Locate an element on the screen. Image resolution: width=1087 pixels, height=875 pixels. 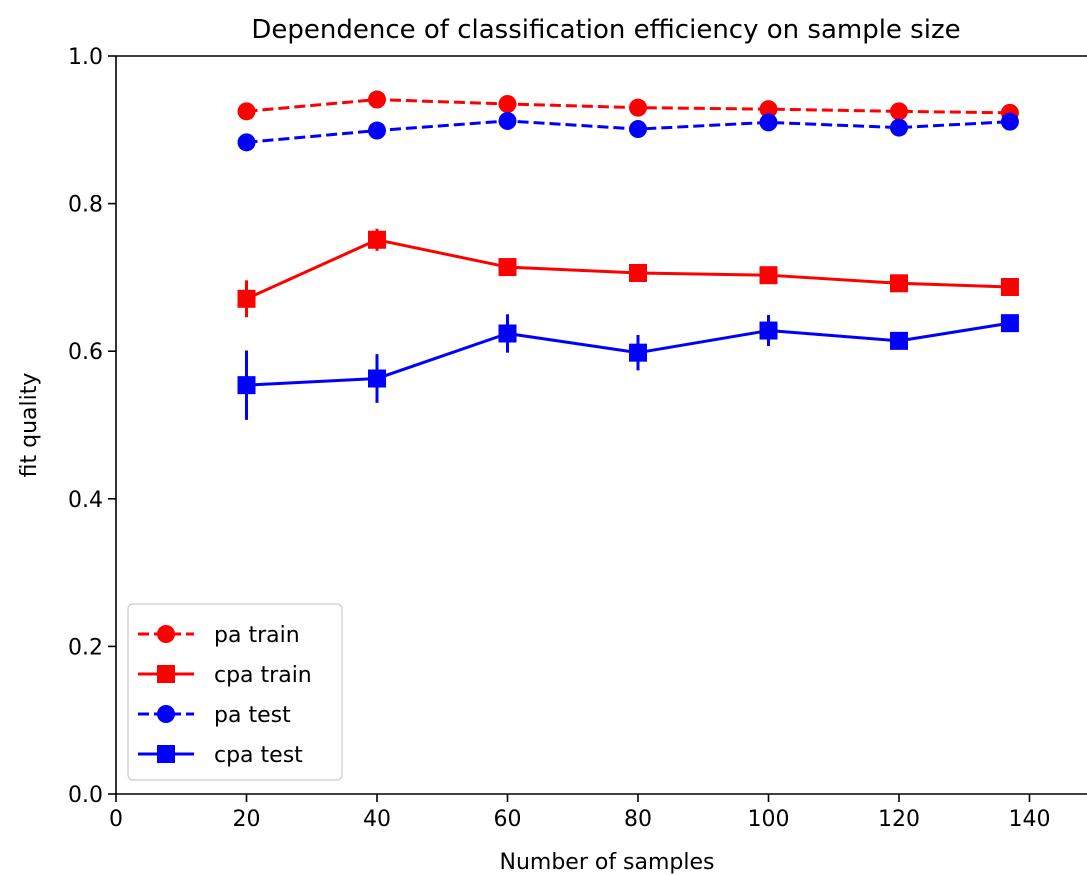
legend-label: cpa train is located at coordinates (263, 675).